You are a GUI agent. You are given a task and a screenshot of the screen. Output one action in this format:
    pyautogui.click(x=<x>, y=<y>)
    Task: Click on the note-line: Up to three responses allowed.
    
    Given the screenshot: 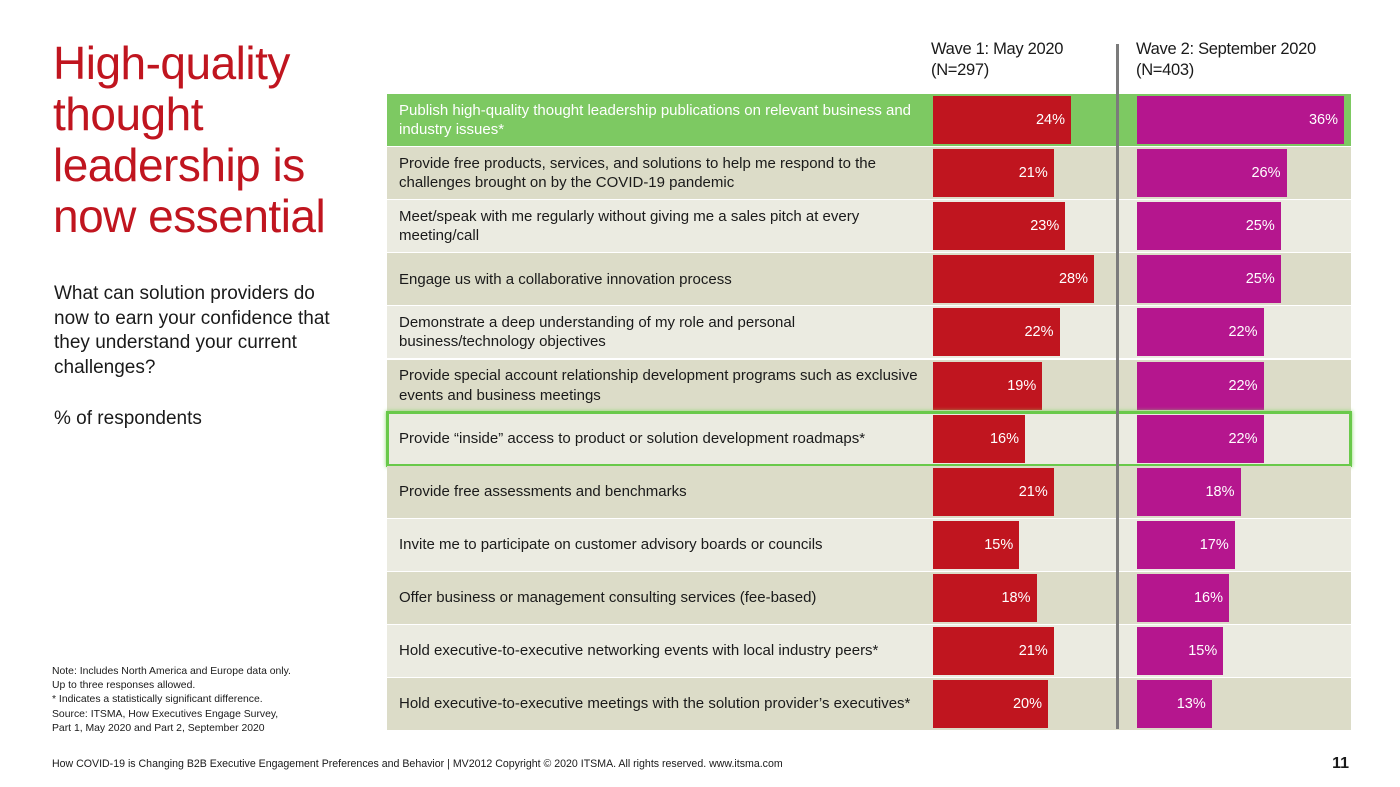 What is the action you would take?
    pyautogui.click(x=124, y=686)
    